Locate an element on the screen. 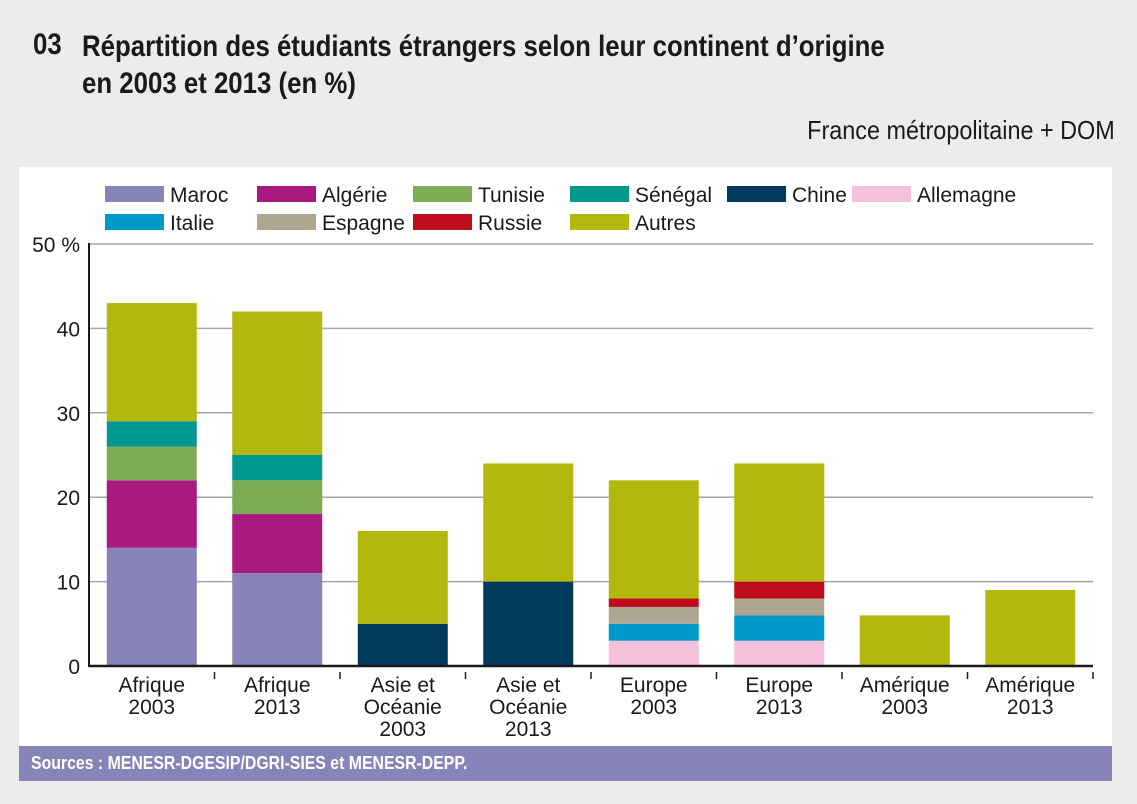 The image size is (1137, 804). chart-title-line-2: en 2003 et 2013 (en %) is located at coordinates (219, 83).